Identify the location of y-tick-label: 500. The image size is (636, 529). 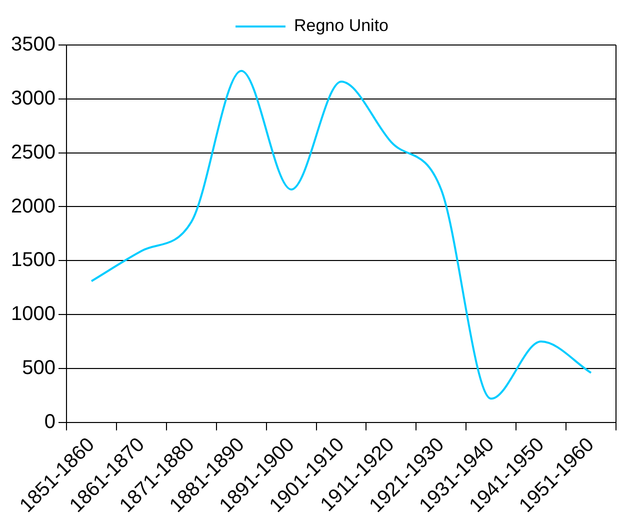
(39, 368).